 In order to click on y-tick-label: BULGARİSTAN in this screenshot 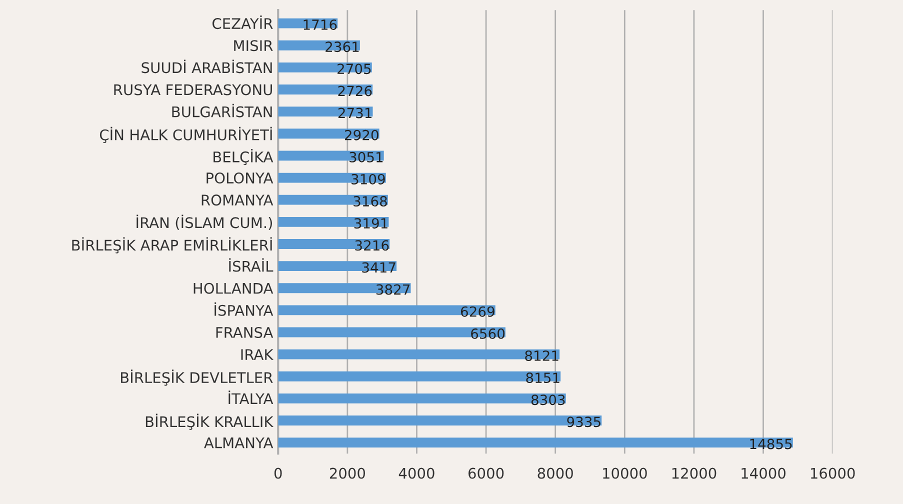, I will do `click(222, 111)`.